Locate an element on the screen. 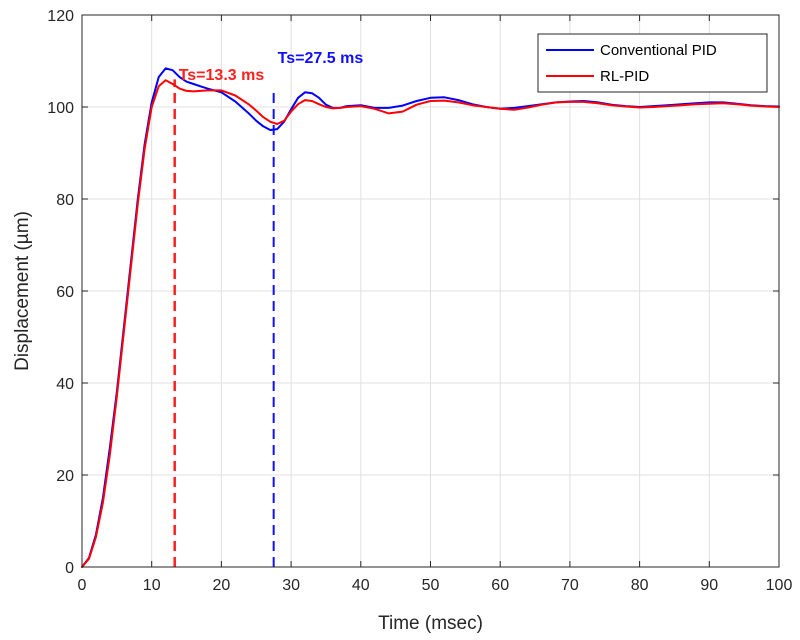 This screenshot has width=800, height=640. y-tick-label: 120 is located at coordinates (60, 16).